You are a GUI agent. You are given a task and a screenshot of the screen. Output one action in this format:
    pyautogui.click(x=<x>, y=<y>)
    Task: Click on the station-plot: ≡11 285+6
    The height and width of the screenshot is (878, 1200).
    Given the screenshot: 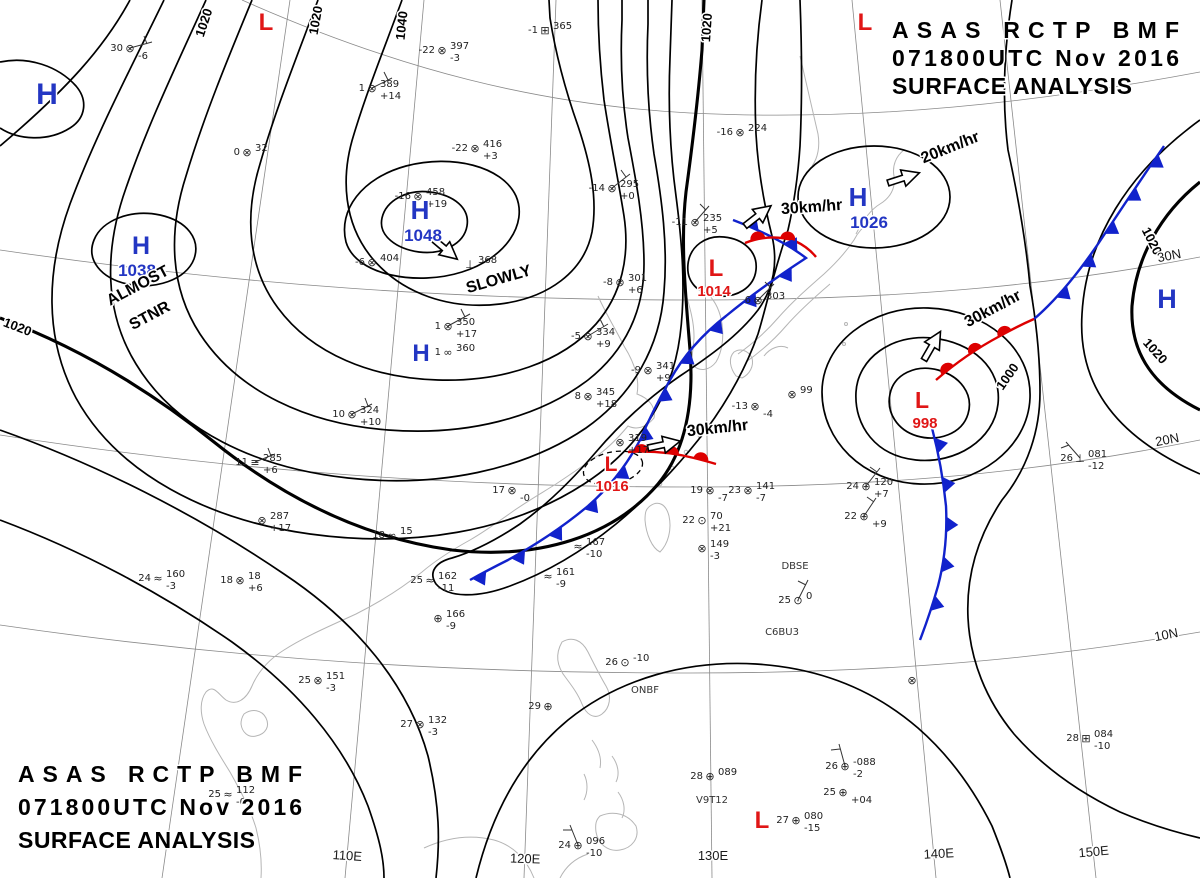 What is the action you would take?
    pyautogui.click(x=258, y=464)
    